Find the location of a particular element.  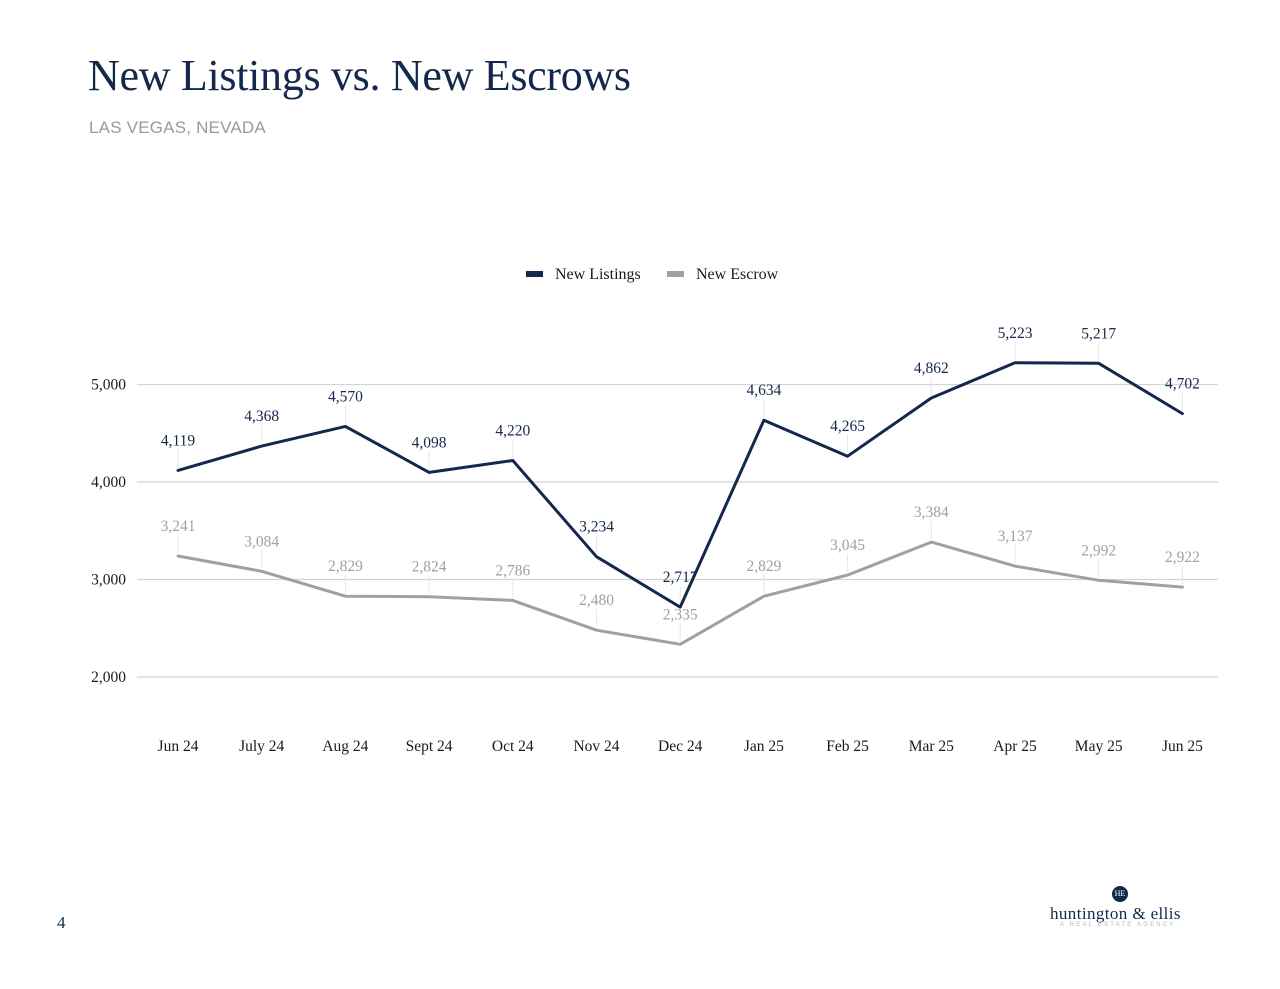

x-tick-label: Oct 24 is located at coordinates (513, 746).